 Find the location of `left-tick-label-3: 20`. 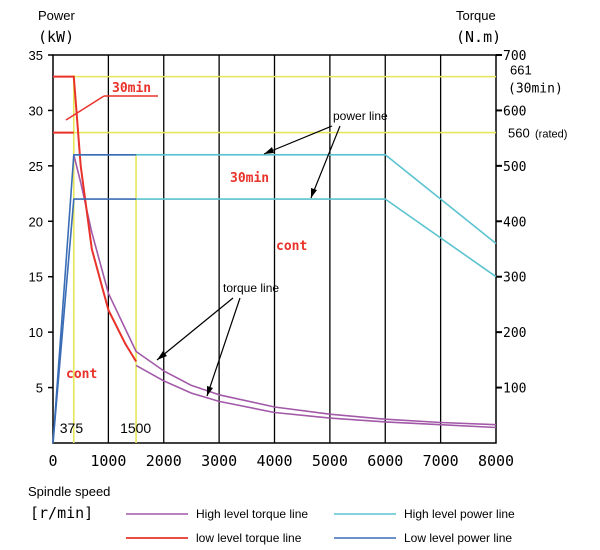

left-tick-label-3: 20 is located at coordinates (36, 221).